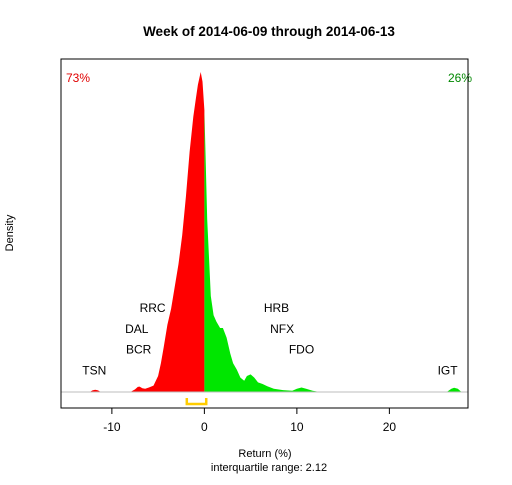  I want to click on annotation-fdo: FDO, so click(301, 350).